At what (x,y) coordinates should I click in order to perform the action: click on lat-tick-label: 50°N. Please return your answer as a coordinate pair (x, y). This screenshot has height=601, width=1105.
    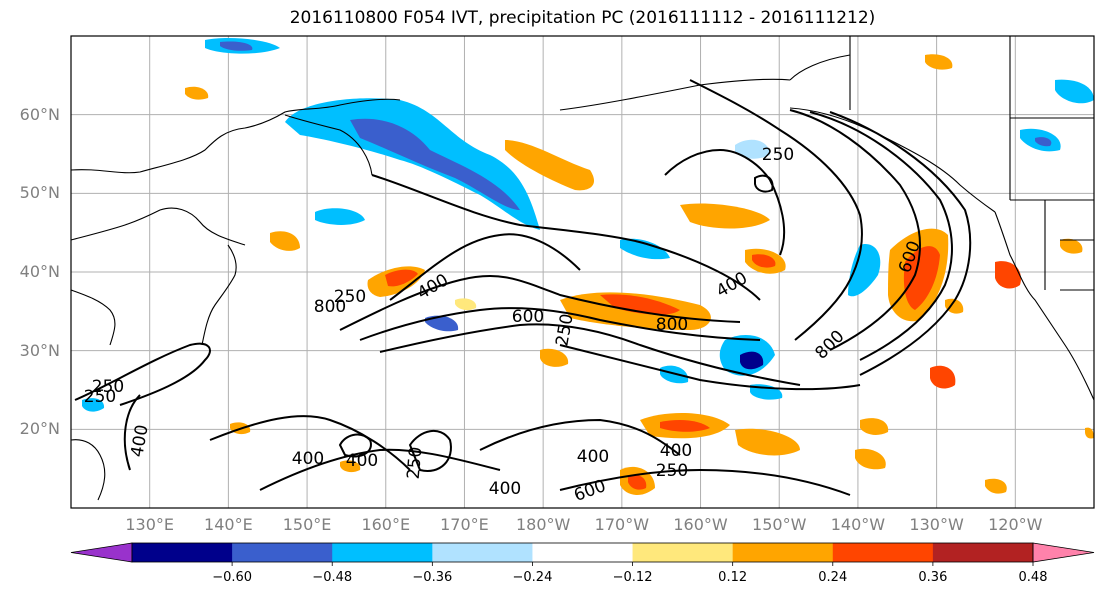
    Looking at the image, I should click on (39, 193).